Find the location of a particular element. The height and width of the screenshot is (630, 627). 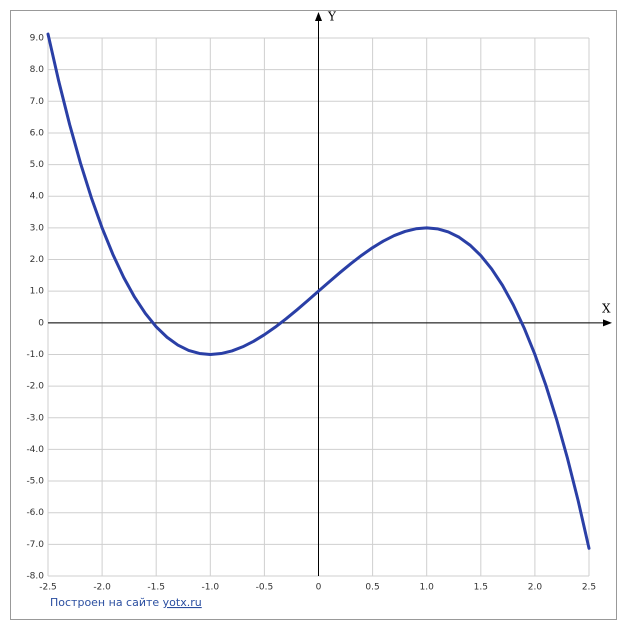

y-tick-label: -6.0 is located at coordinates (35, 513).